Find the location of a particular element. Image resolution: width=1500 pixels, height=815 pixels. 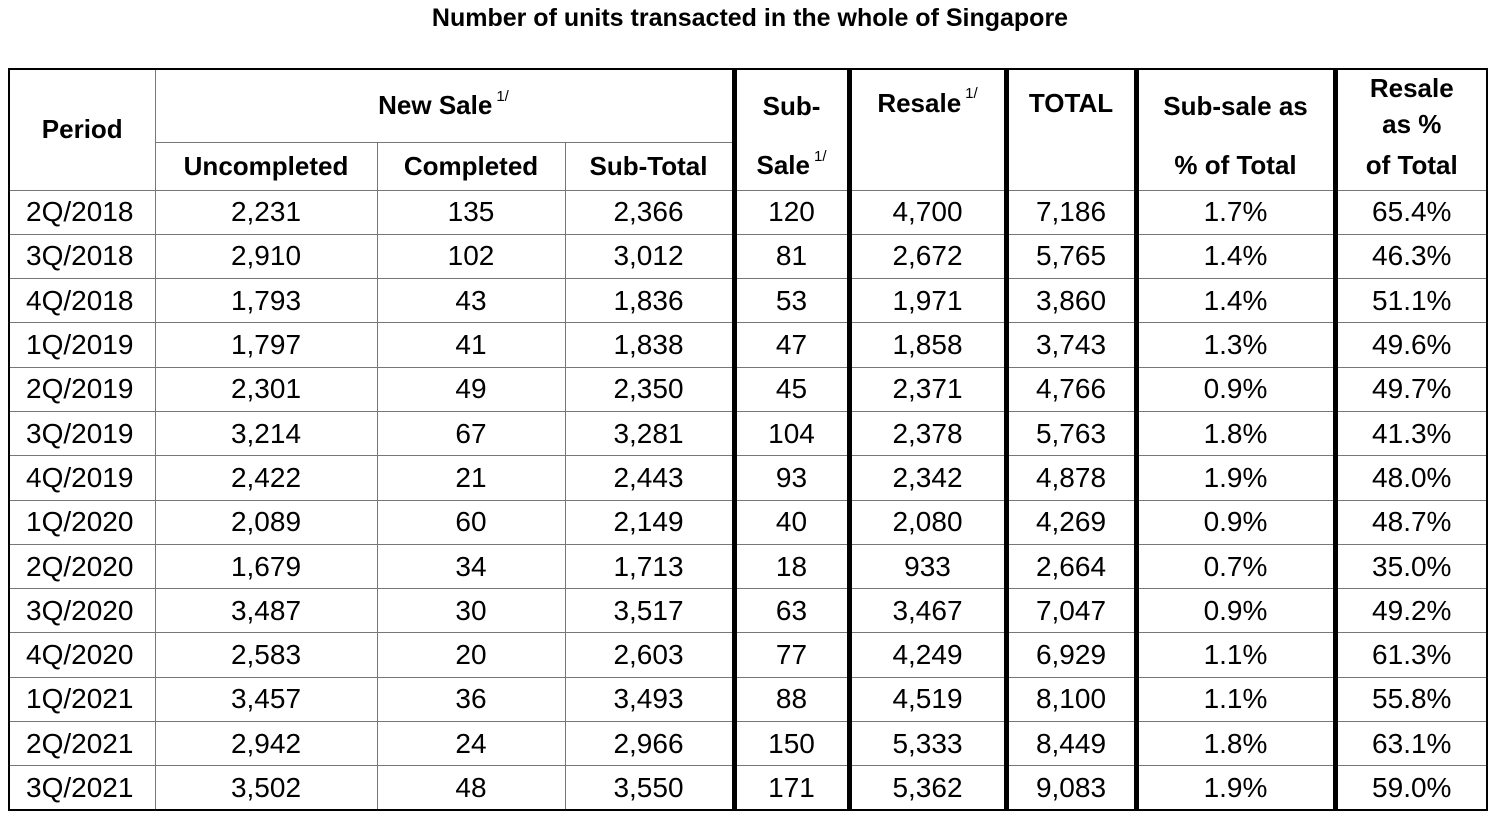

cell-resale: 933 is located at coordinates (926, 566).